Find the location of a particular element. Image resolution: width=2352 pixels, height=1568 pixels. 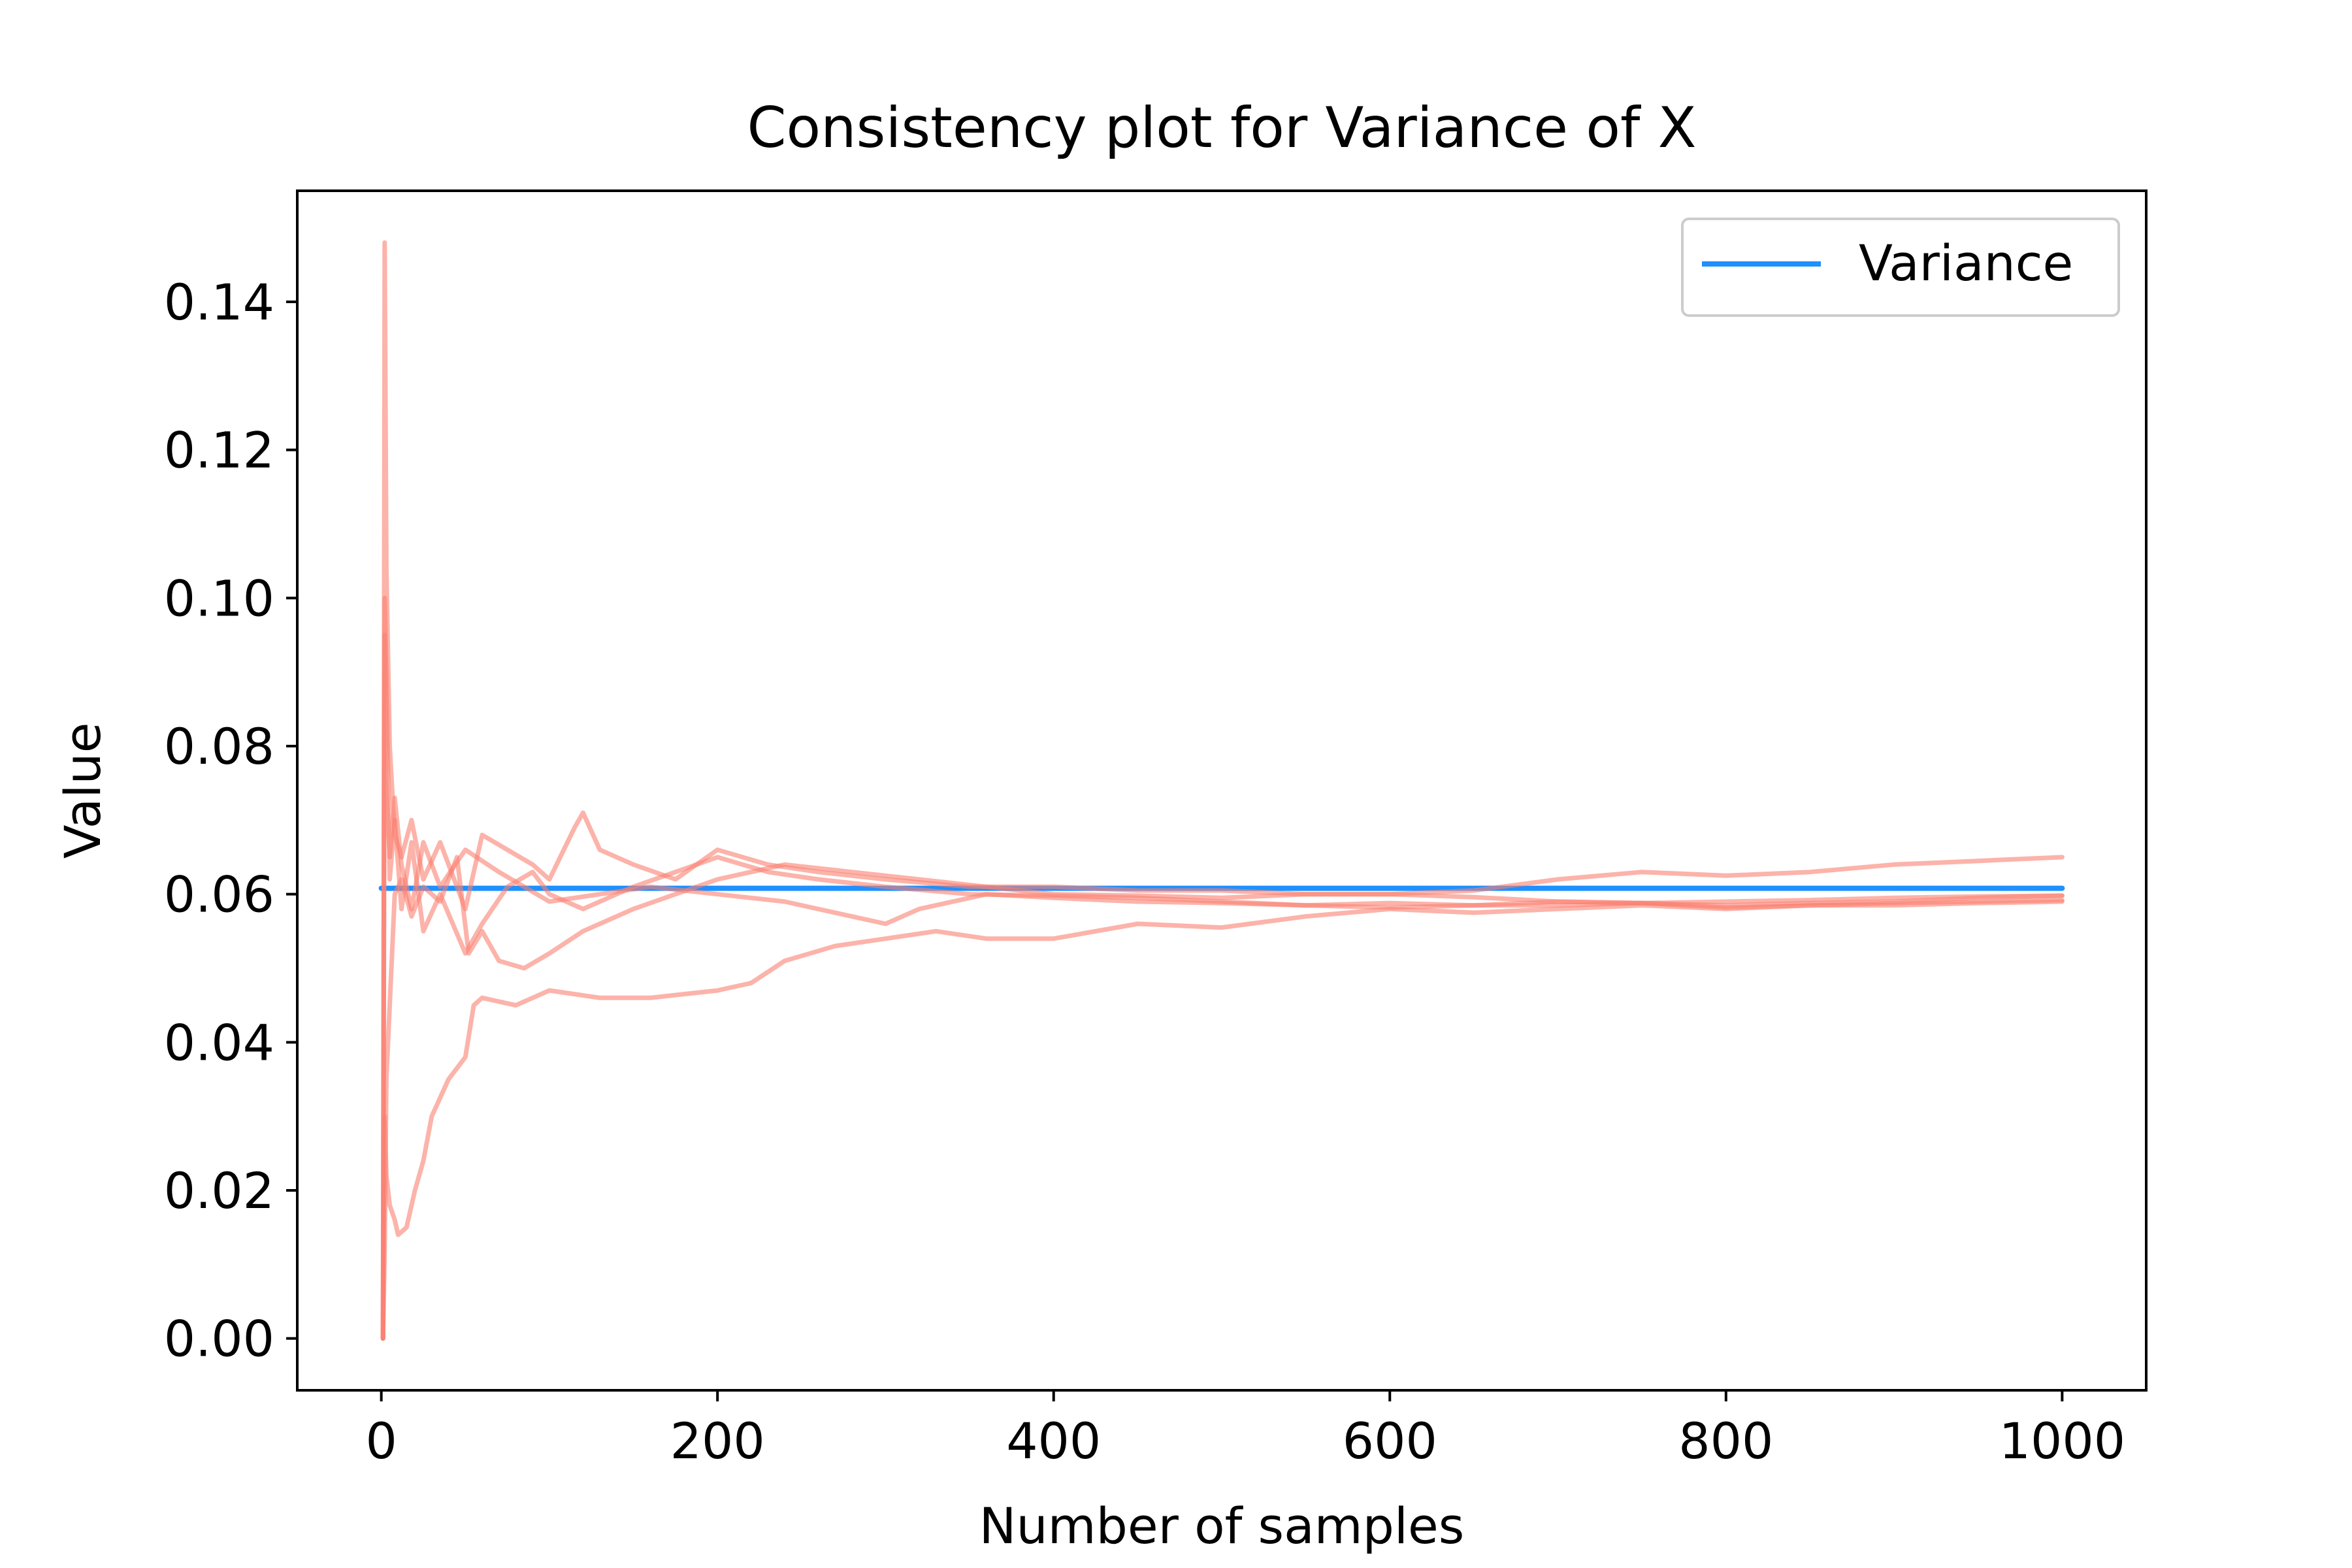

y-tick-label: 0.04 is located at coordinates (219, 1042).